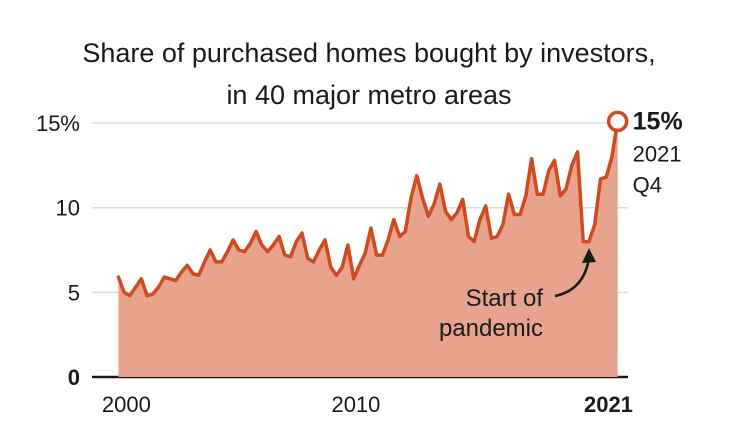  I want to click on annotation-line-1: Start of, so click(505, 298).